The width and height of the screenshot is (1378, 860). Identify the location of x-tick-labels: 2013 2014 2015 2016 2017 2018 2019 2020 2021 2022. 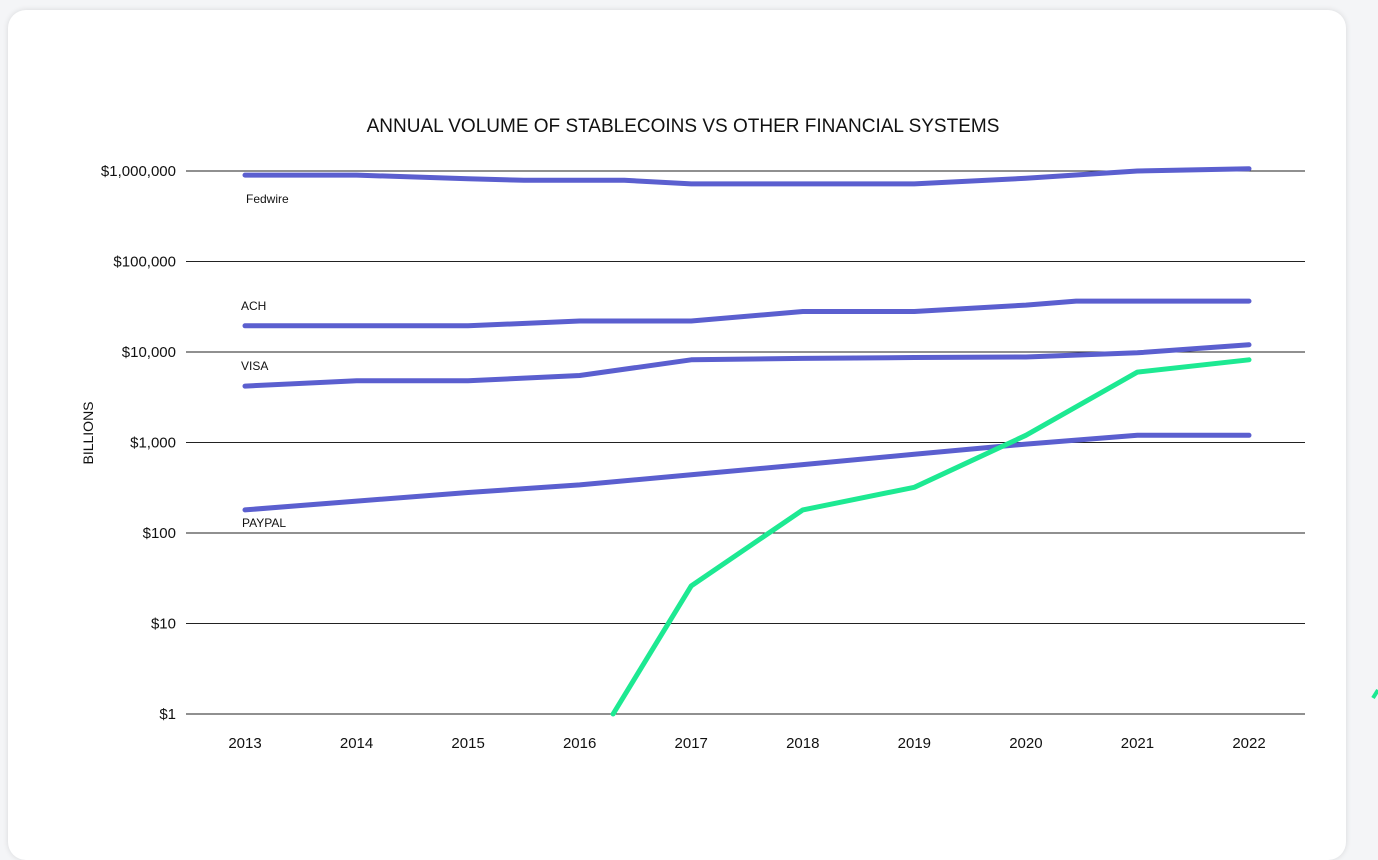
(746, 743).